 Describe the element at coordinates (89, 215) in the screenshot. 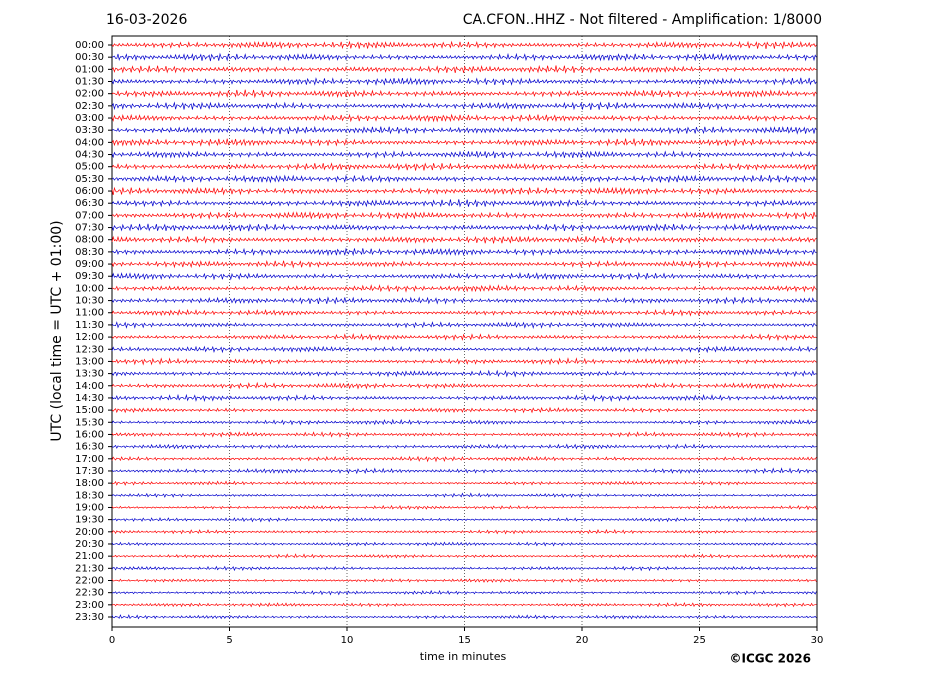

I see `y-tick-label: 07:00` at that location.